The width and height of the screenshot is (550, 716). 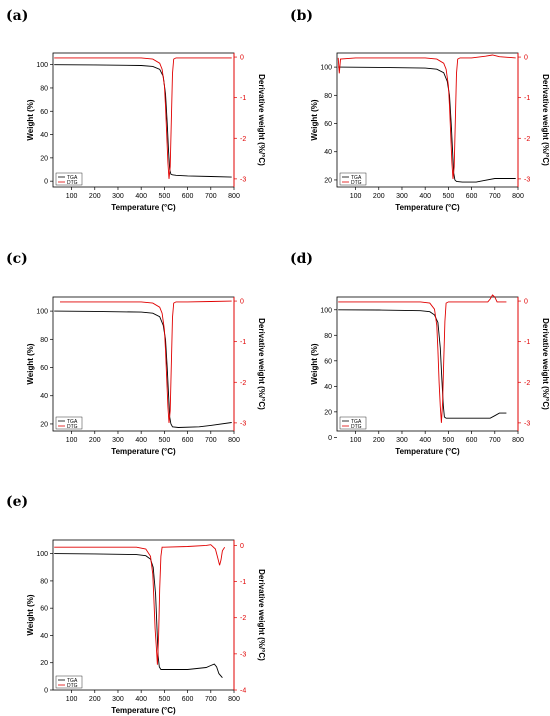 I want to click on panel-label: (a), so click(x=17, y=16).